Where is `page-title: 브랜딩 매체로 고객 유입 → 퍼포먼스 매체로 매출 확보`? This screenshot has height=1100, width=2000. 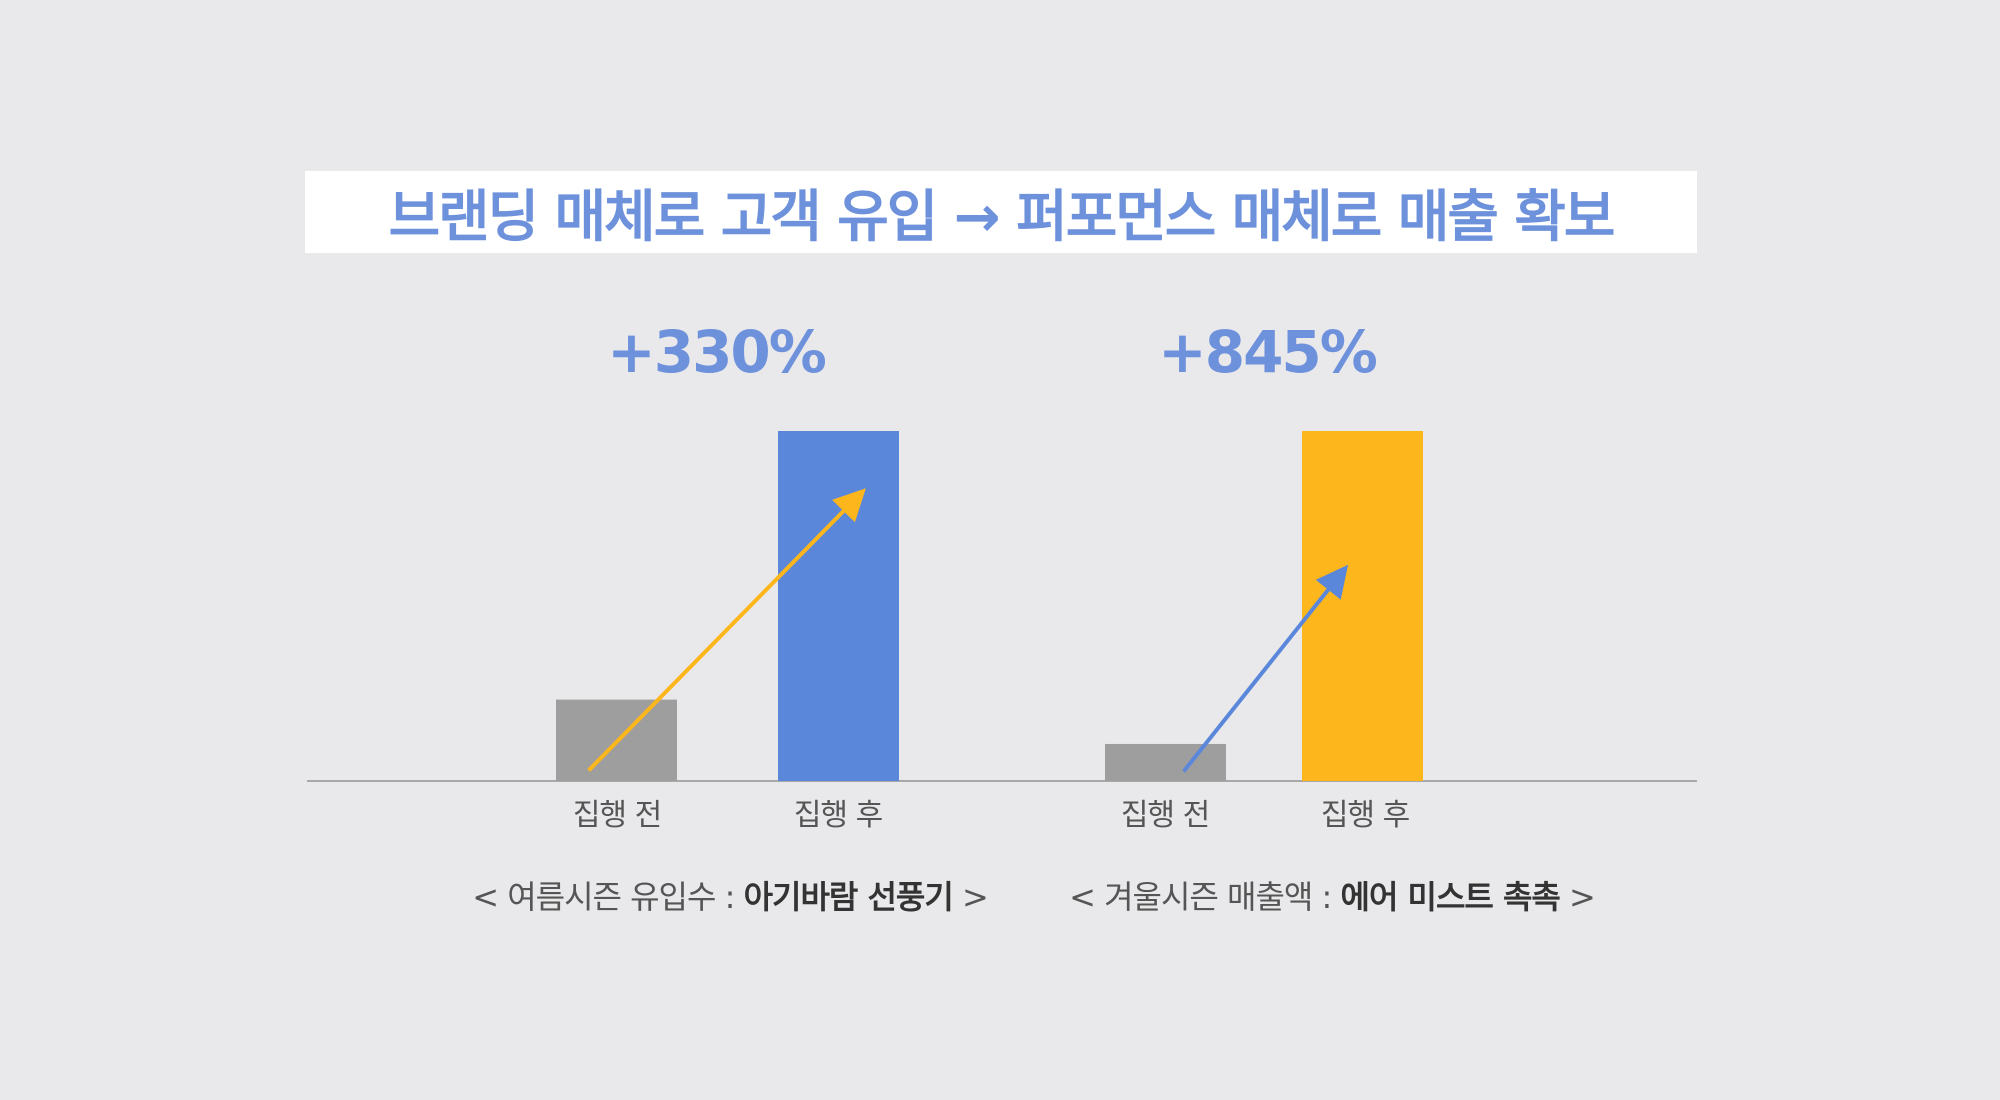 page-title: 브랜딩 매체로 고객 유입 → 퍼포먼스 매체로 매출 확보 is located at coordinates (1002, 217).